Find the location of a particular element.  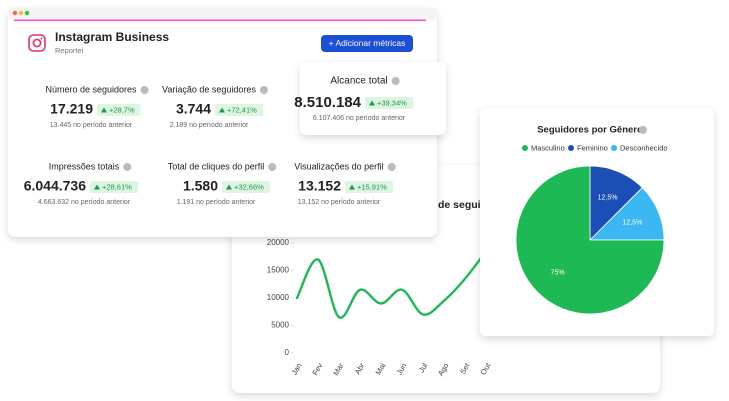

previous-value: 6.107.406 no período anterior is located at coordinates (359, 118).